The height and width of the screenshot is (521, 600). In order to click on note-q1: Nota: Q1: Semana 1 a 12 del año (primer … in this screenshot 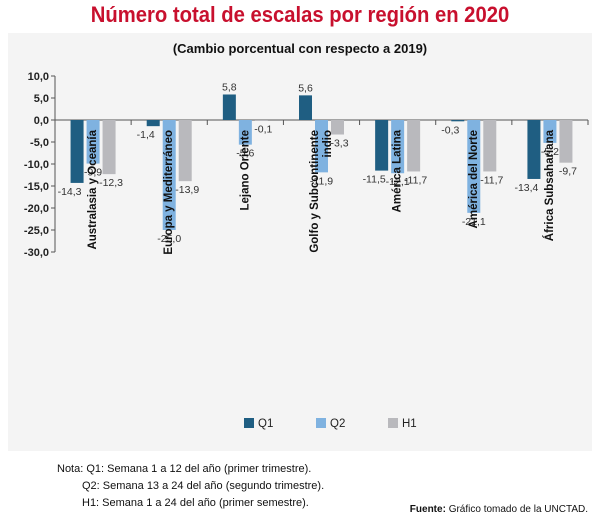, I will do `click(184, 469)`.